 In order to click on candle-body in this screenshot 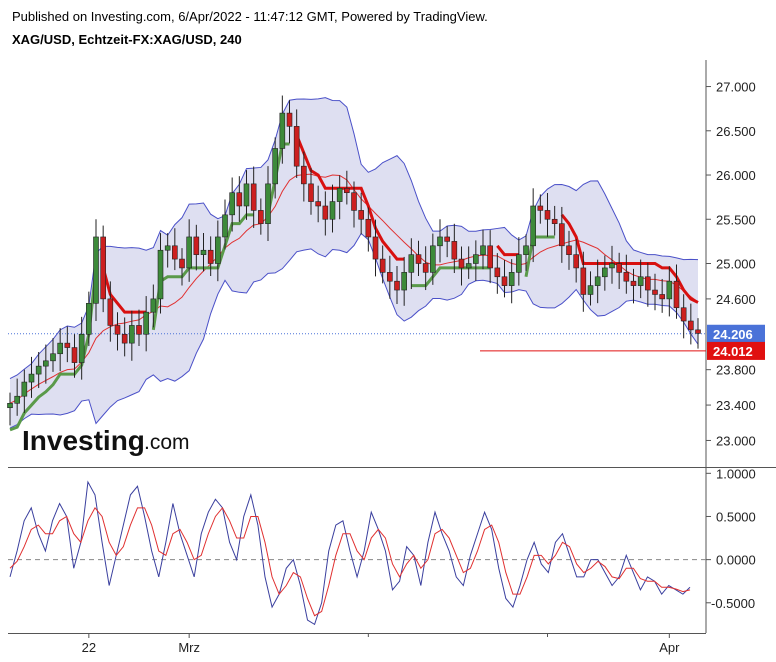, I will do `click(218, 250)`.